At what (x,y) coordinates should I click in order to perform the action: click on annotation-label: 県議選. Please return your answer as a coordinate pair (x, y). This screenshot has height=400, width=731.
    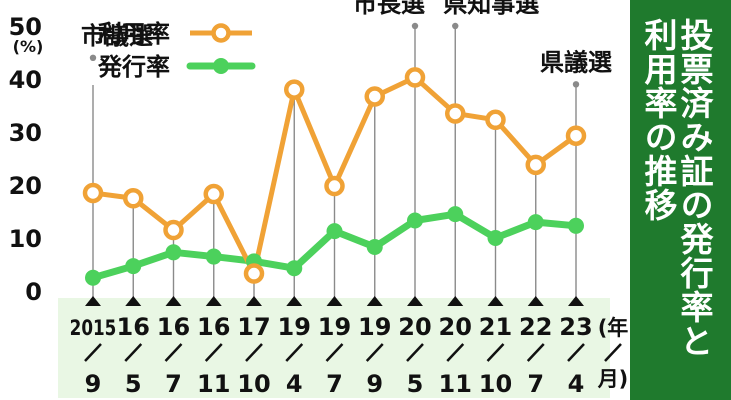
    Looking at the image, I should click on (576, 62).